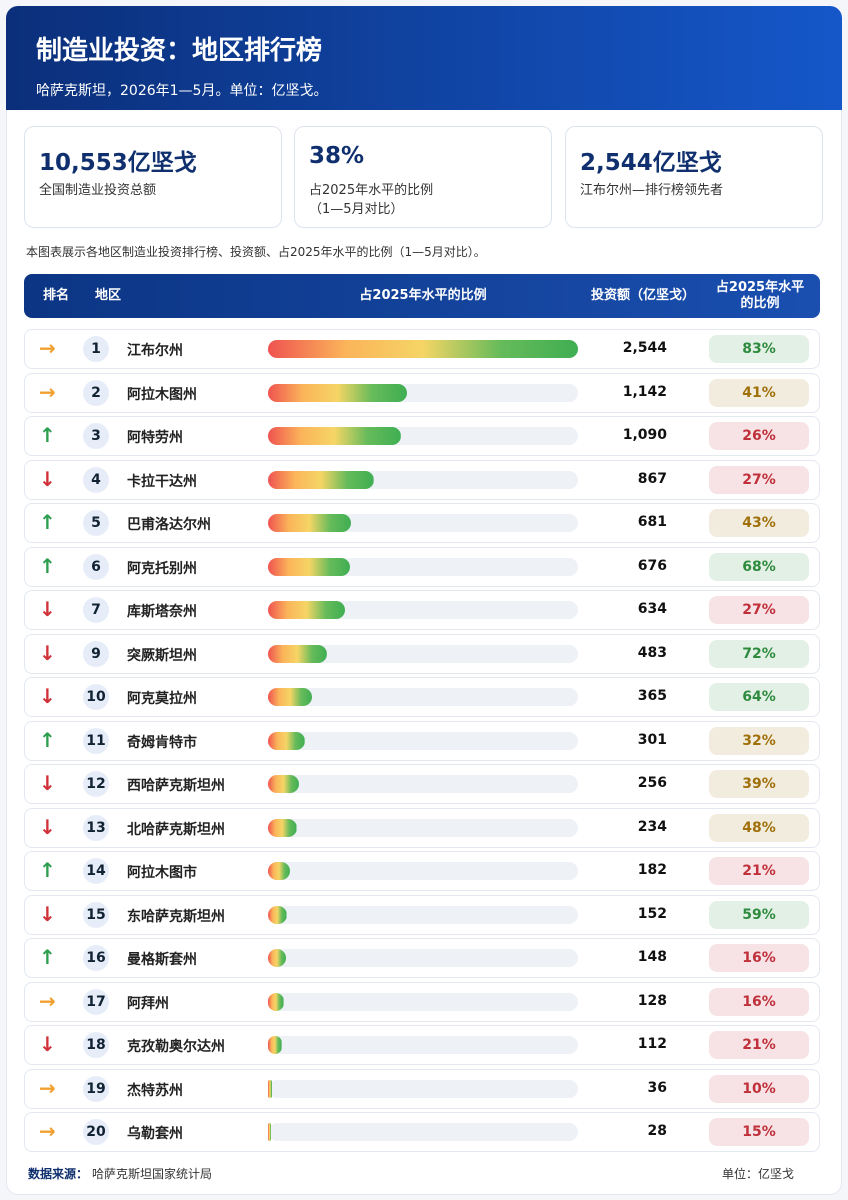 This screenshot has width=848, height=1200. Describe the element at coordinates (155, 1134) in the screenshot. I see `region: 乌勒套州` at that location.